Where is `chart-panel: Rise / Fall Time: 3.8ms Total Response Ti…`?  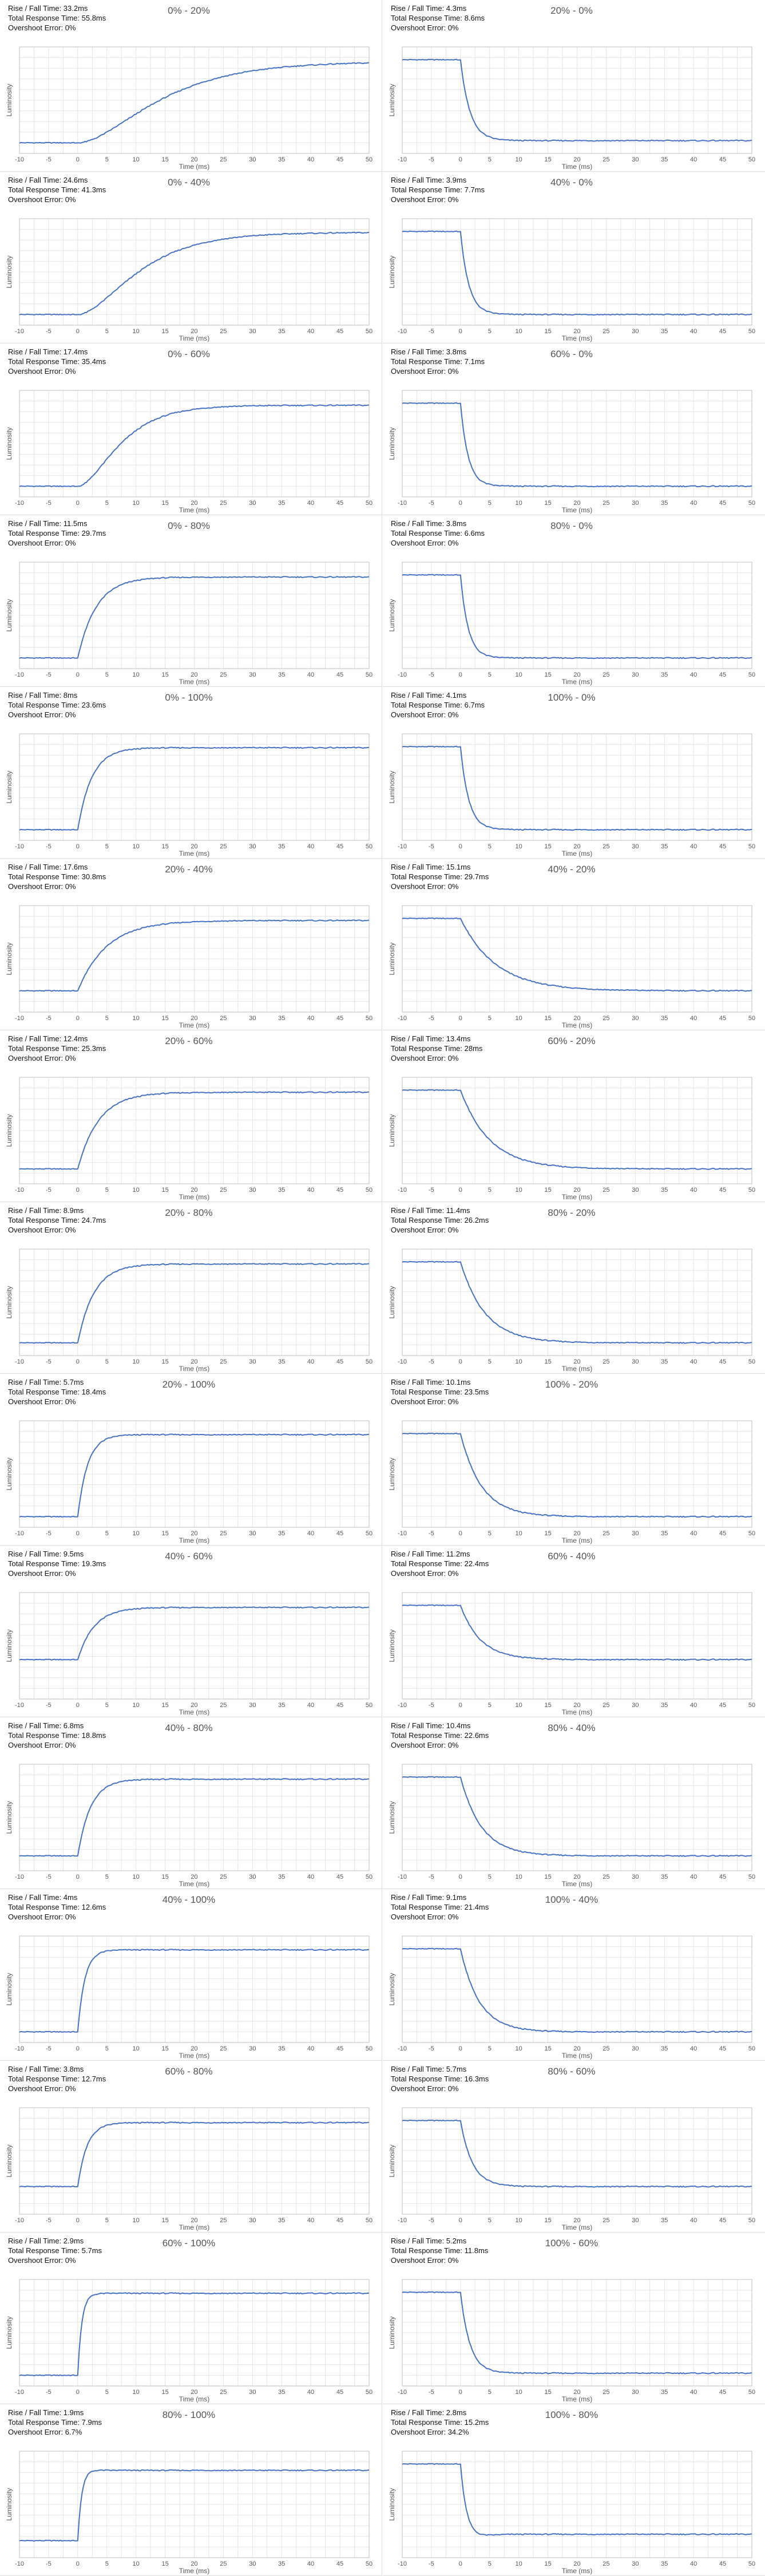
chart-panel: Rise / Fall Time: 3.8ms Total Response Ti… is located at coordinates (191, 2147).